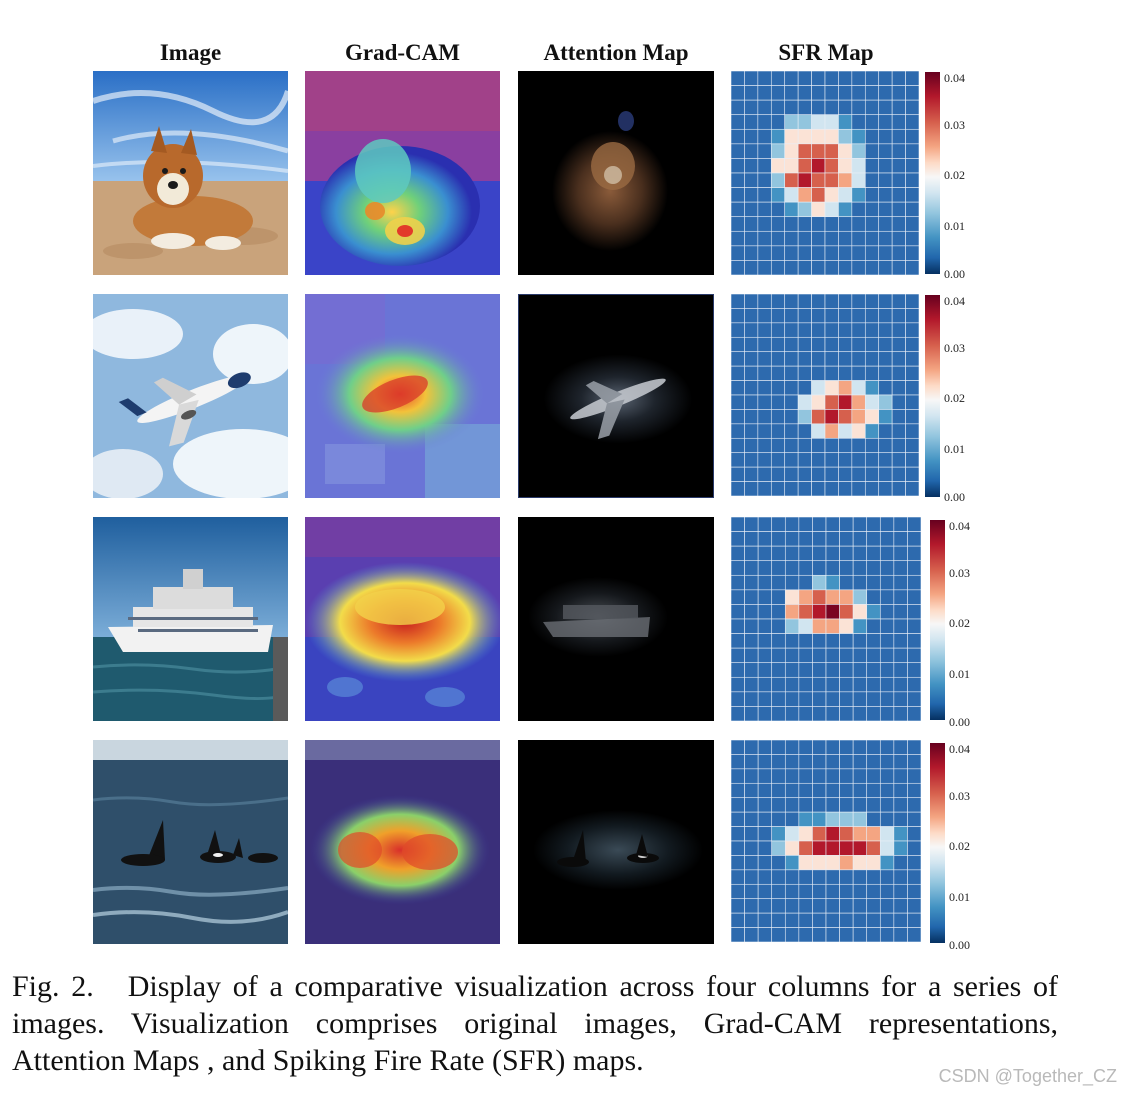 The width and height of the screenshot is (1123, 1098). I want to click on header-gradcam: Grad-CAM, so click(402, 52).